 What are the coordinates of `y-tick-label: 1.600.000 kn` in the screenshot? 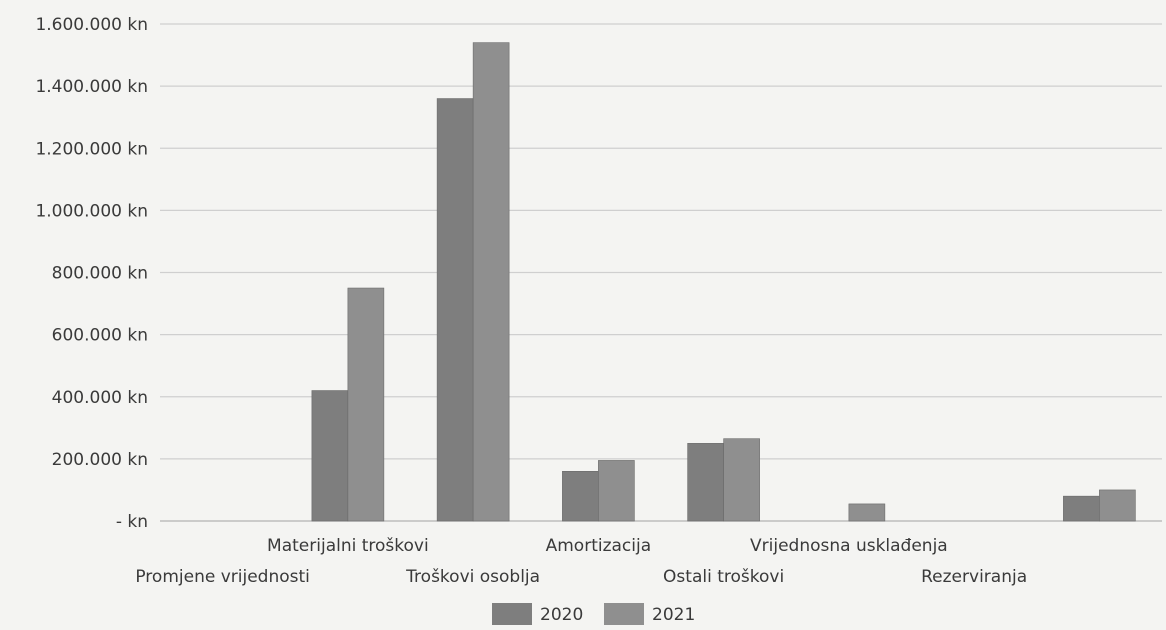 It's located at (91, 25).